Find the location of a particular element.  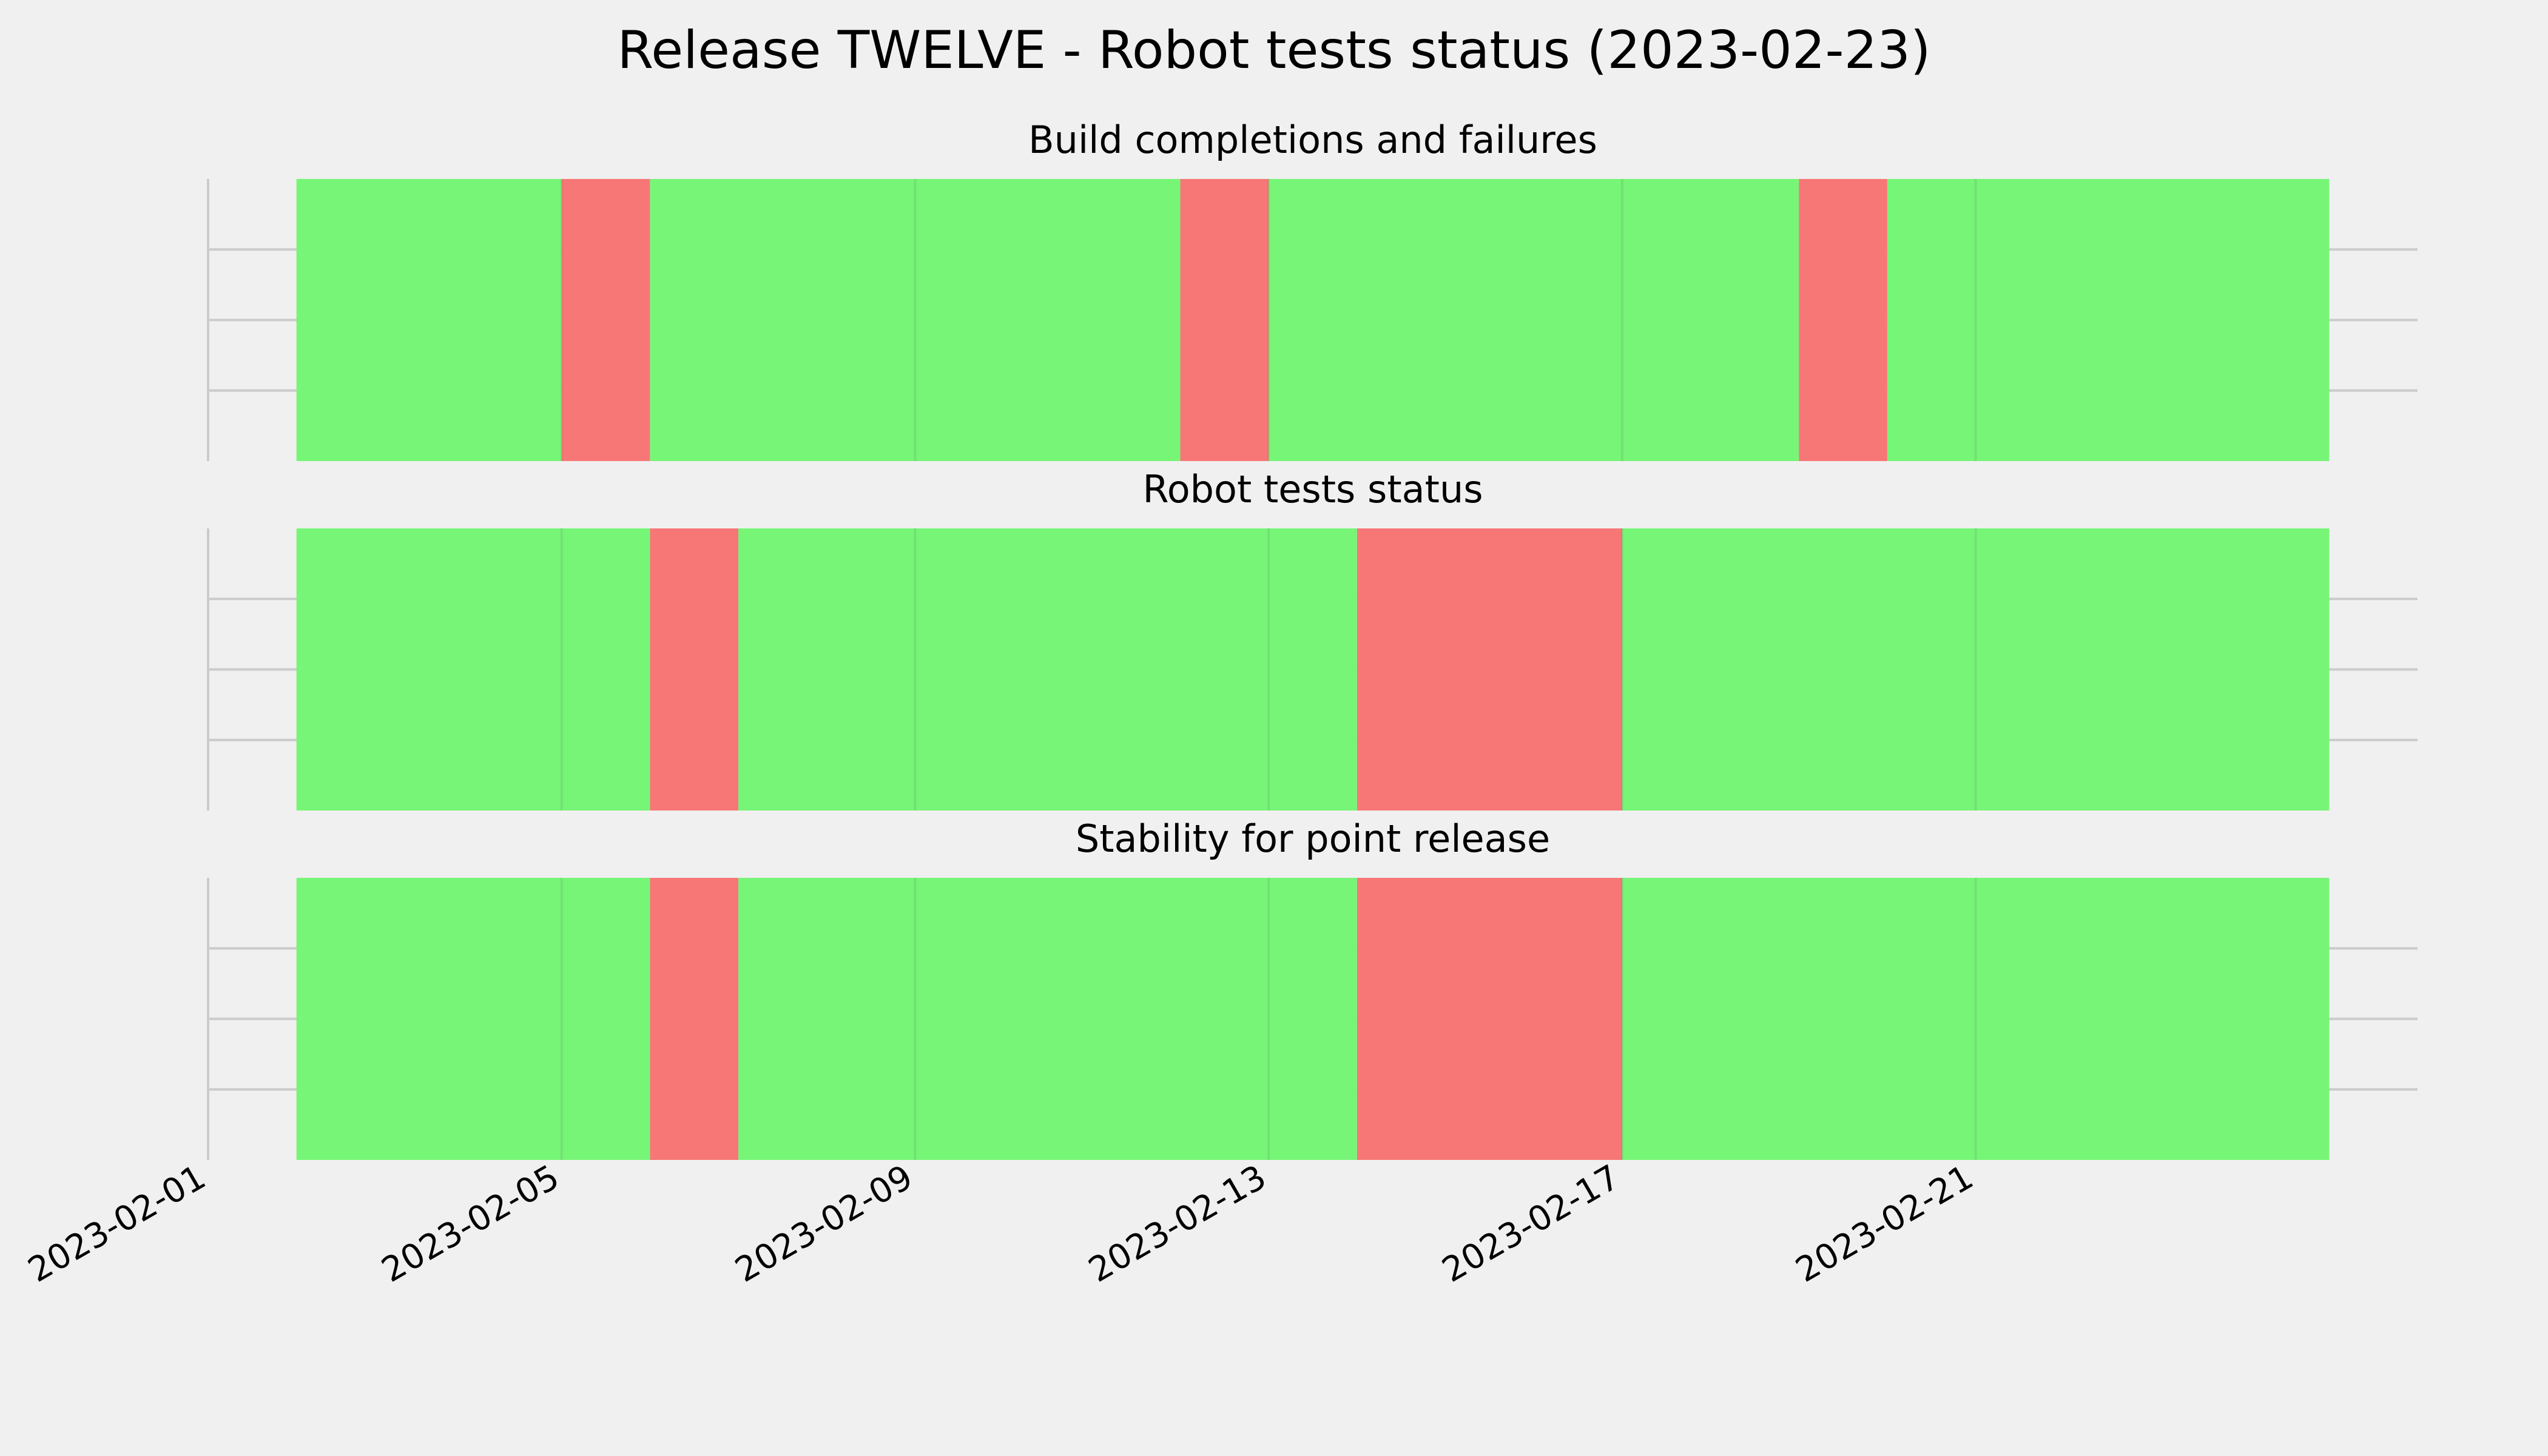

panel-title: Robot tests status is located at coordinates (1312, 489).